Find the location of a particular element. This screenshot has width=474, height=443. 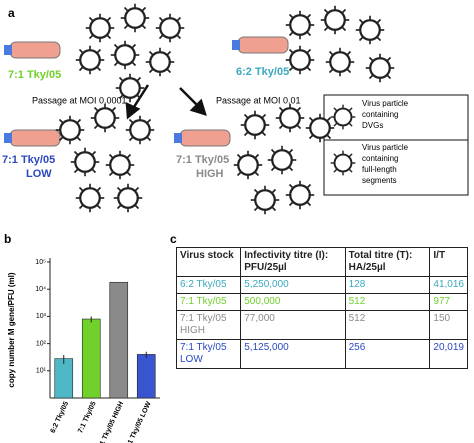

table-cell: 7:1 Tky/05 HIGH is located at coordinates (208, 325).